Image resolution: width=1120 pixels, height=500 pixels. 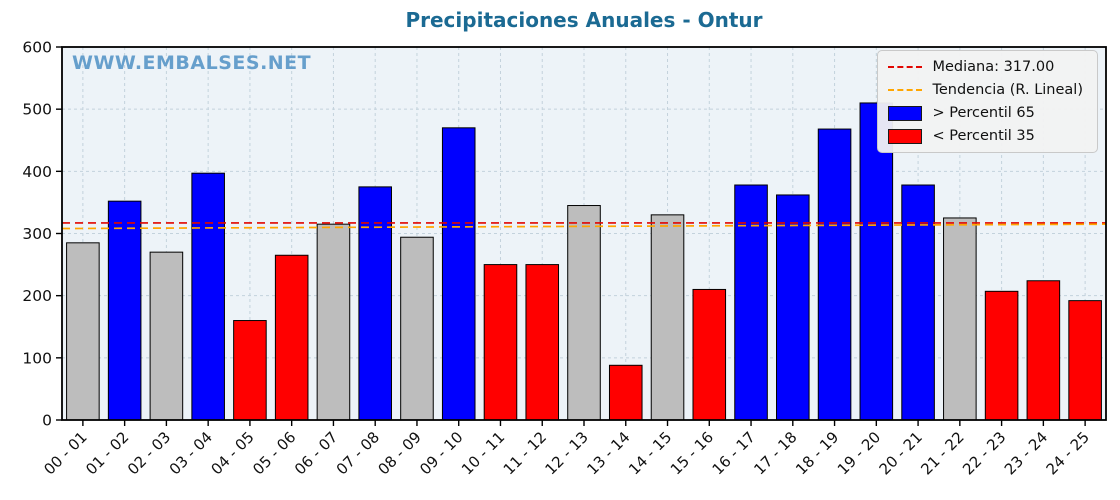 I want to click on y-tick-label: 100, so click(x=37, y=358).